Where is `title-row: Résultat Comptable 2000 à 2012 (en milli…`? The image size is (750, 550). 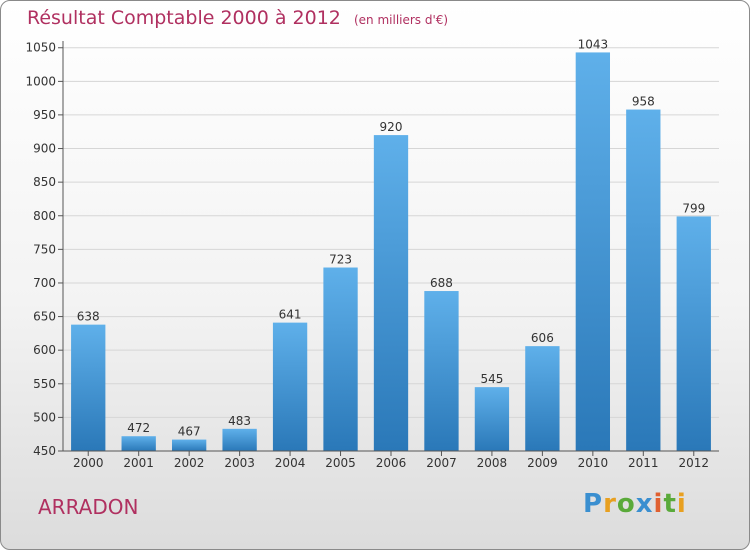
title-row: Résultat Comptable 2000 à 2012 (en milli… is located at coordinates (237, 18).